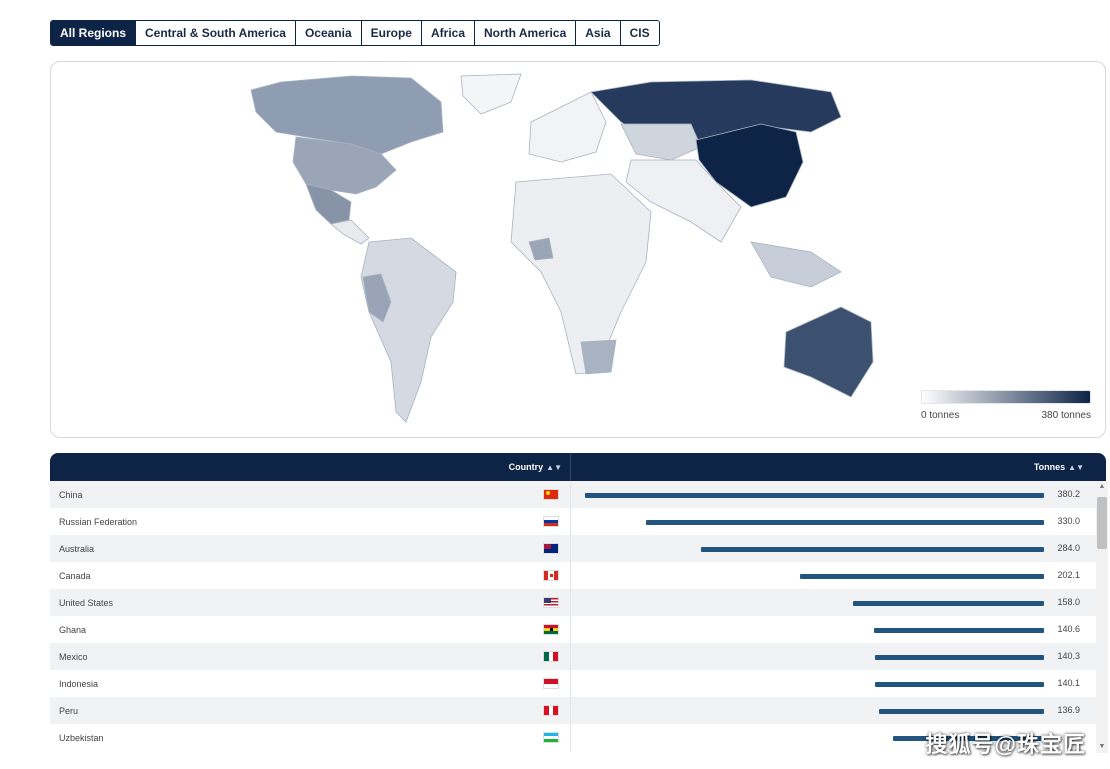  What do you see at coordinates (1068, 548) in the screenshot?
I see `tonnes-value: 284.0` at bounding box center [1068, 548].